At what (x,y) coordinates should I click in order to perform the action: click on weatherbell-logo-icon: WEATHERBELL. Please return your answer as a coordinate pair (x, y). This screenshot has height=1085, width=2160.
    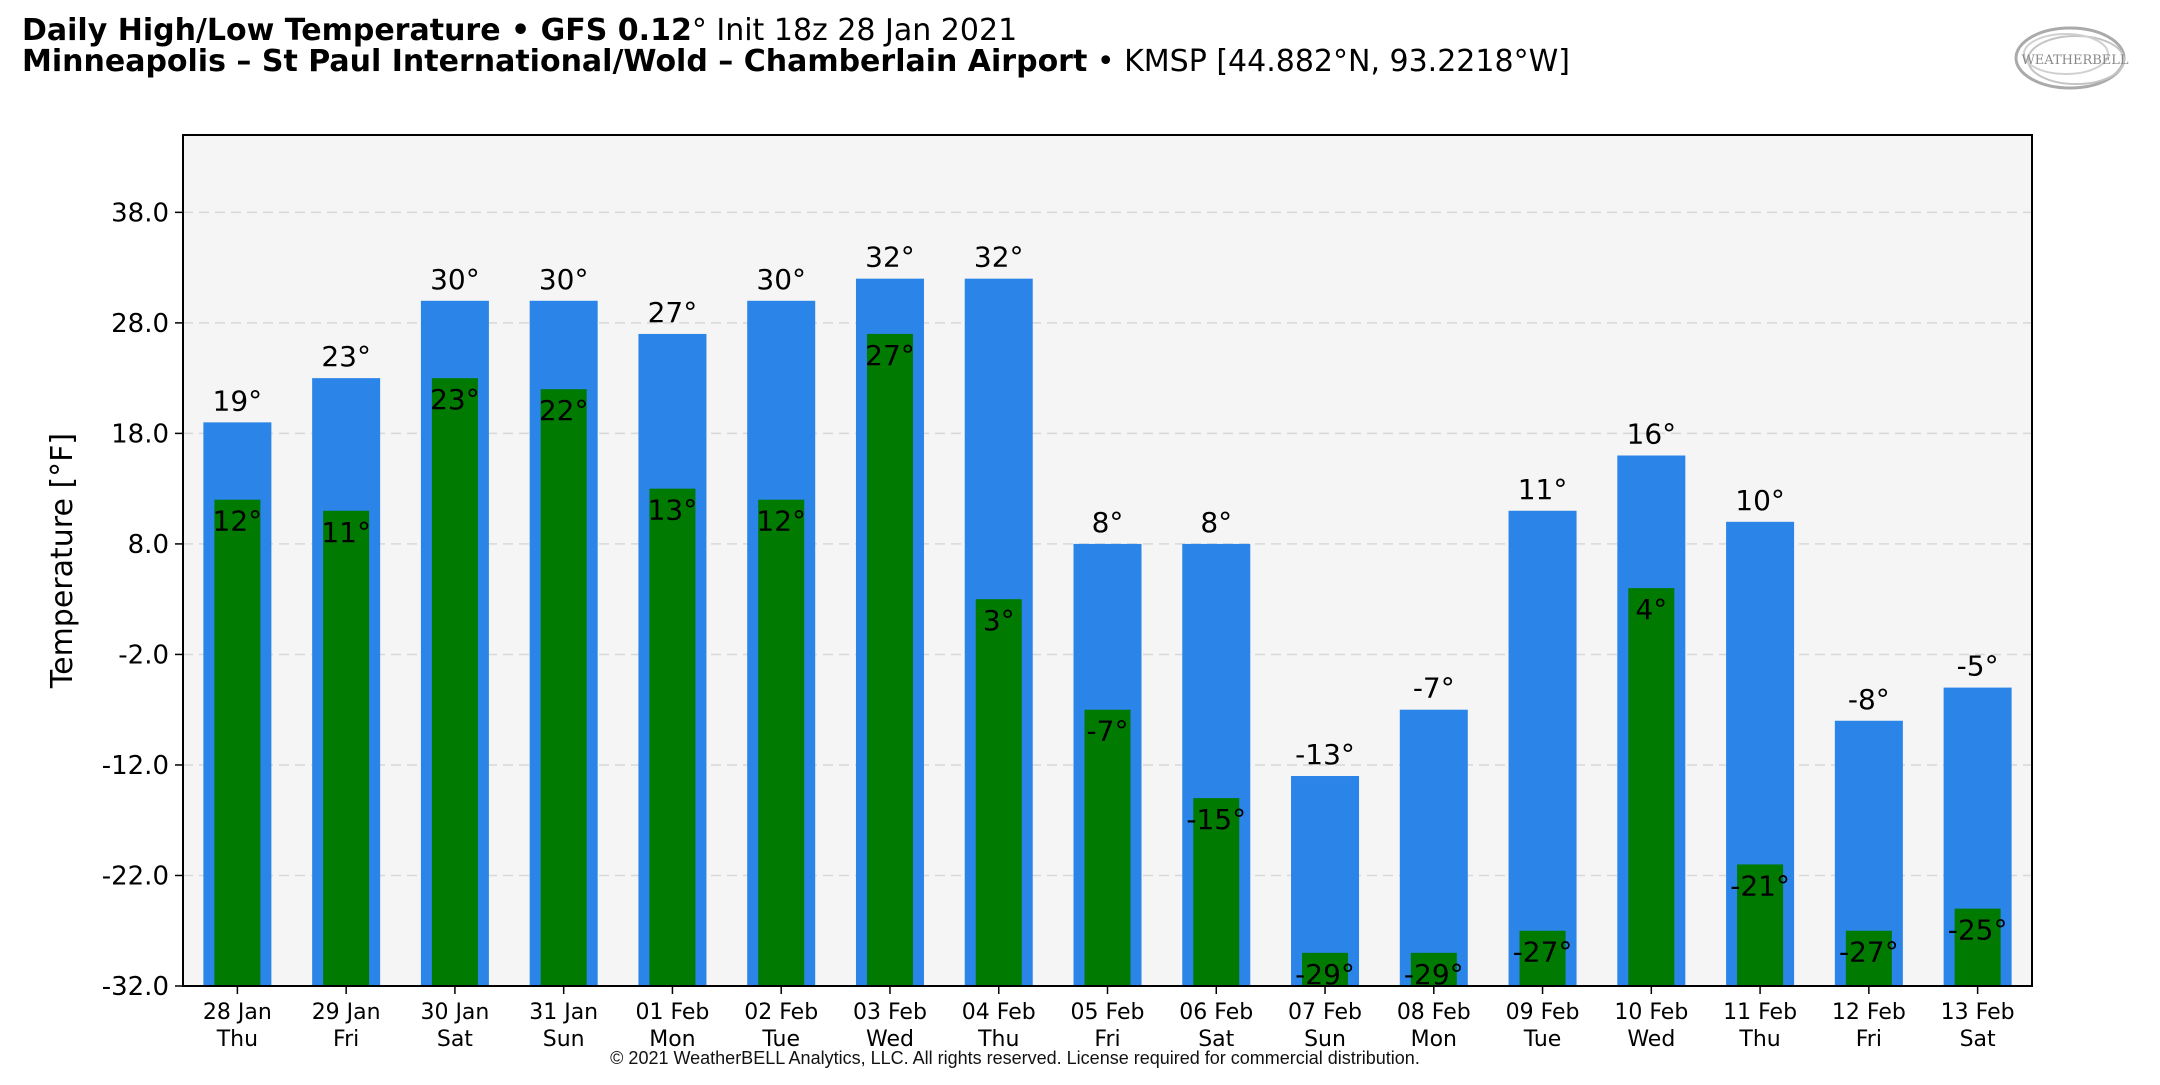
    Looking at the image, I should click on (2071, 58).